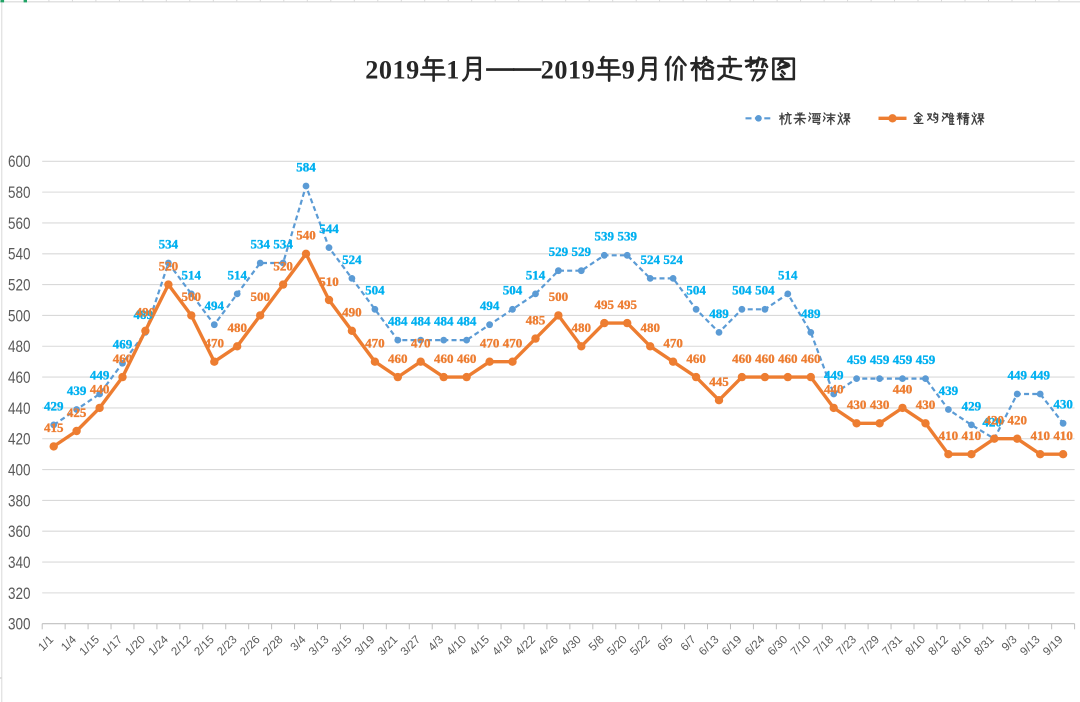 The width and height of the screenshot is (1080, 702). I want to click on svg-text: 510, so click(329, 281).